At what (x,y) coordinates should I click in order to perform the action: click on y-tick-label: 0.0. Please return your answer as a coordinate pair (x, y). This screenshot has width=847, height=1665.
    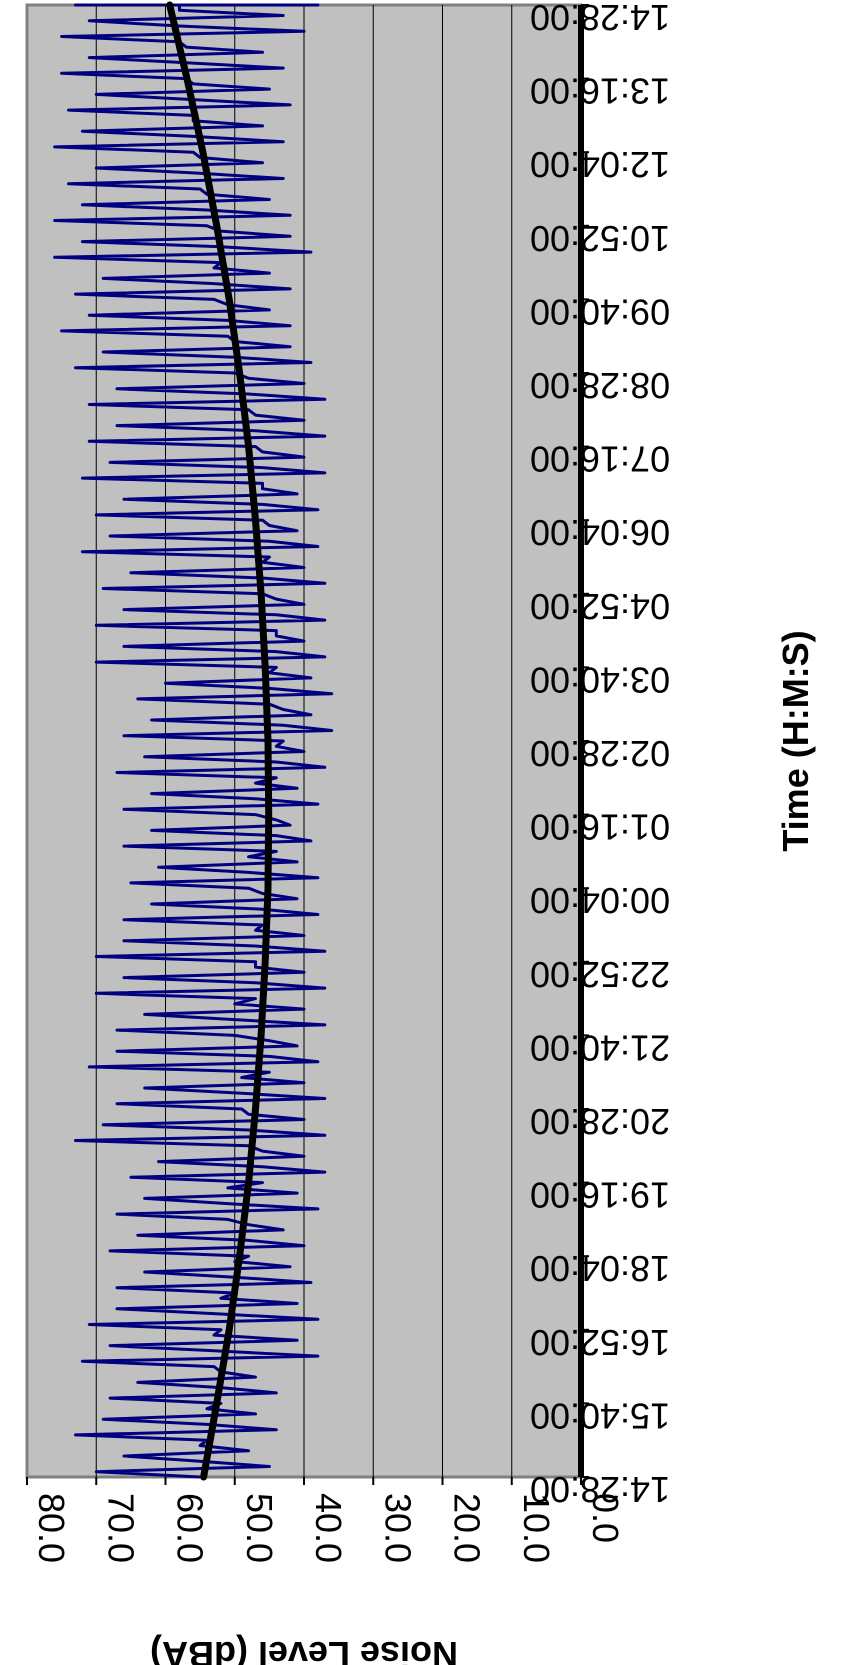
    Looking at the image, I should click on (605, 1518).